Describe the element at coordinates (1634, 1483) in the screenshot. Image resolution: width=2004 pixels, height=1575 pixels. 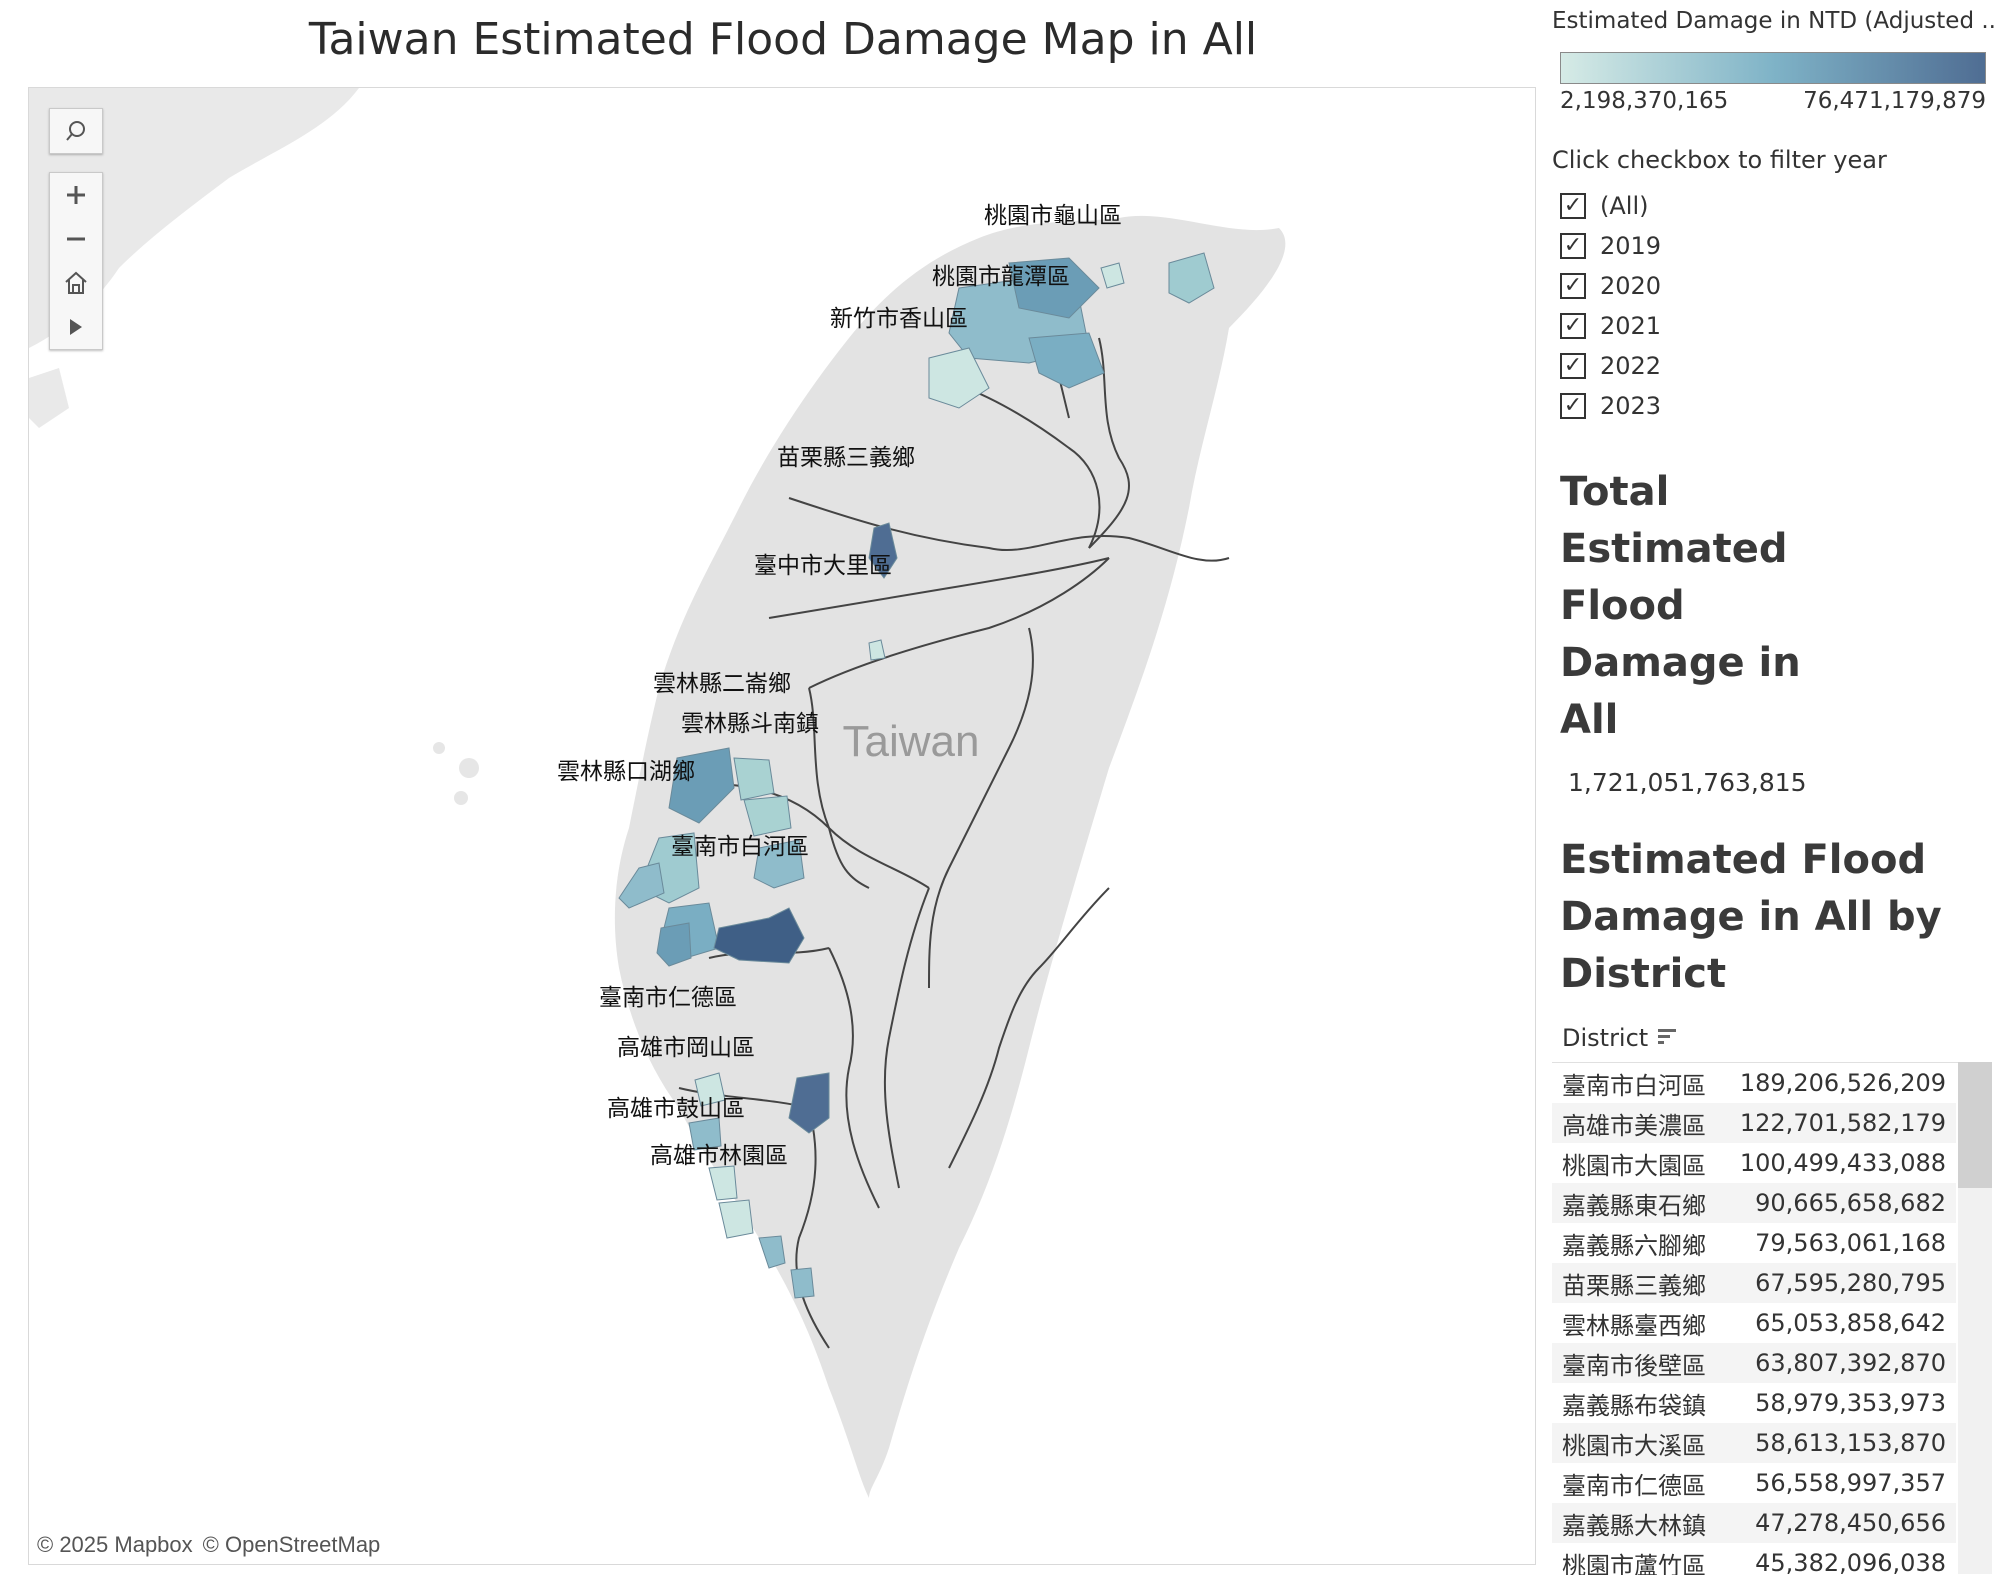
I see `district-cell: 臺南市仁德區` at that location.